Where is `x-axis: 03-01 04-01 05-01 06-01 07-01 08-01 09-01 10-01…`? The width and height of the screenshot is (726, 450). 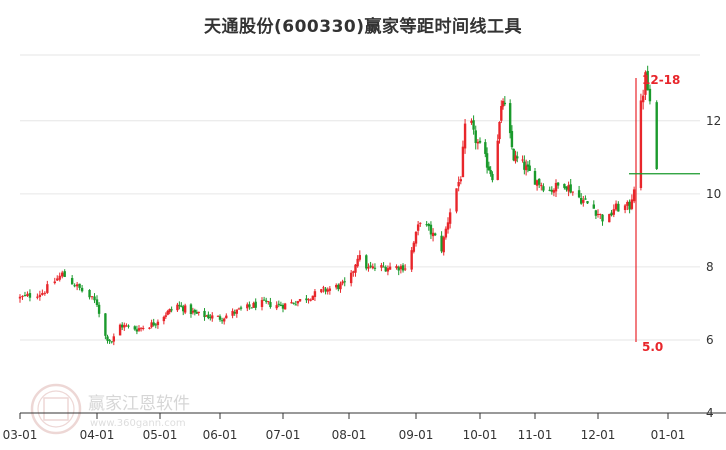 x-axis: 03-01 04-01 05-01 06-01 07-01 08-01 09-01 10-01… is located at coordinates (364, 427).